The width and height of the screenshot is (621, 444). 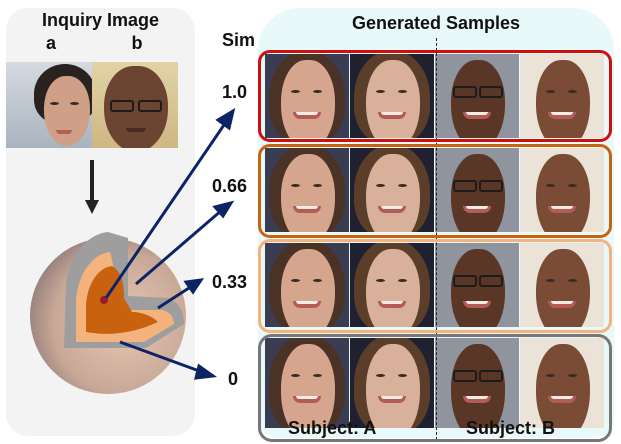 What do you see at coordinates (332, 428) in the screenshot?
I see `subject-a-label: Subject: A` at bounding box center [332, 428].